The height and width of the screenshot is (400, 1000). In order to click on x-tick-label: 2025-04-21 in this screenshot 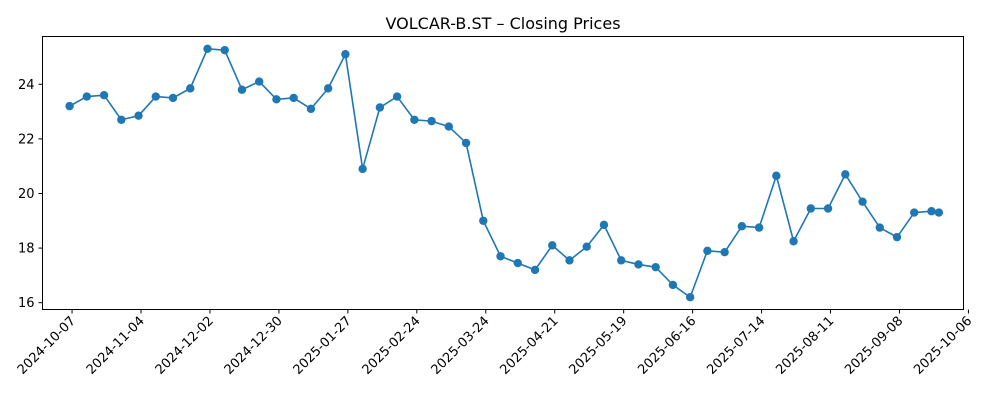, I will do `click(530, 346)`.